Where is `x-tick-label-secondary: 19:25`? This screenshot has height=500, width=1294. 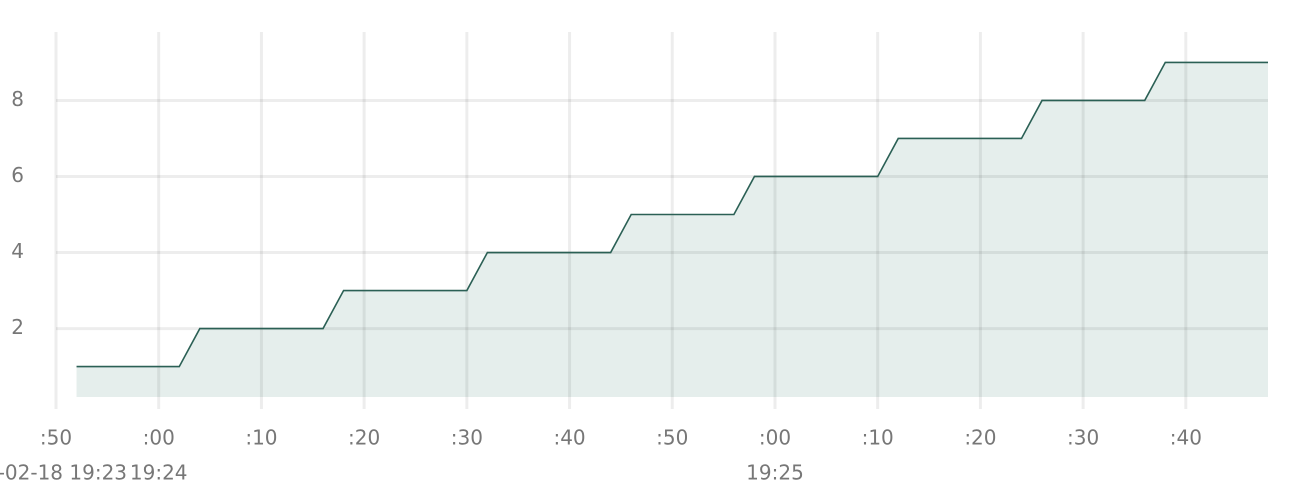 x-tick-label-secondary: 19:25 is located at coordinates (775, 473).